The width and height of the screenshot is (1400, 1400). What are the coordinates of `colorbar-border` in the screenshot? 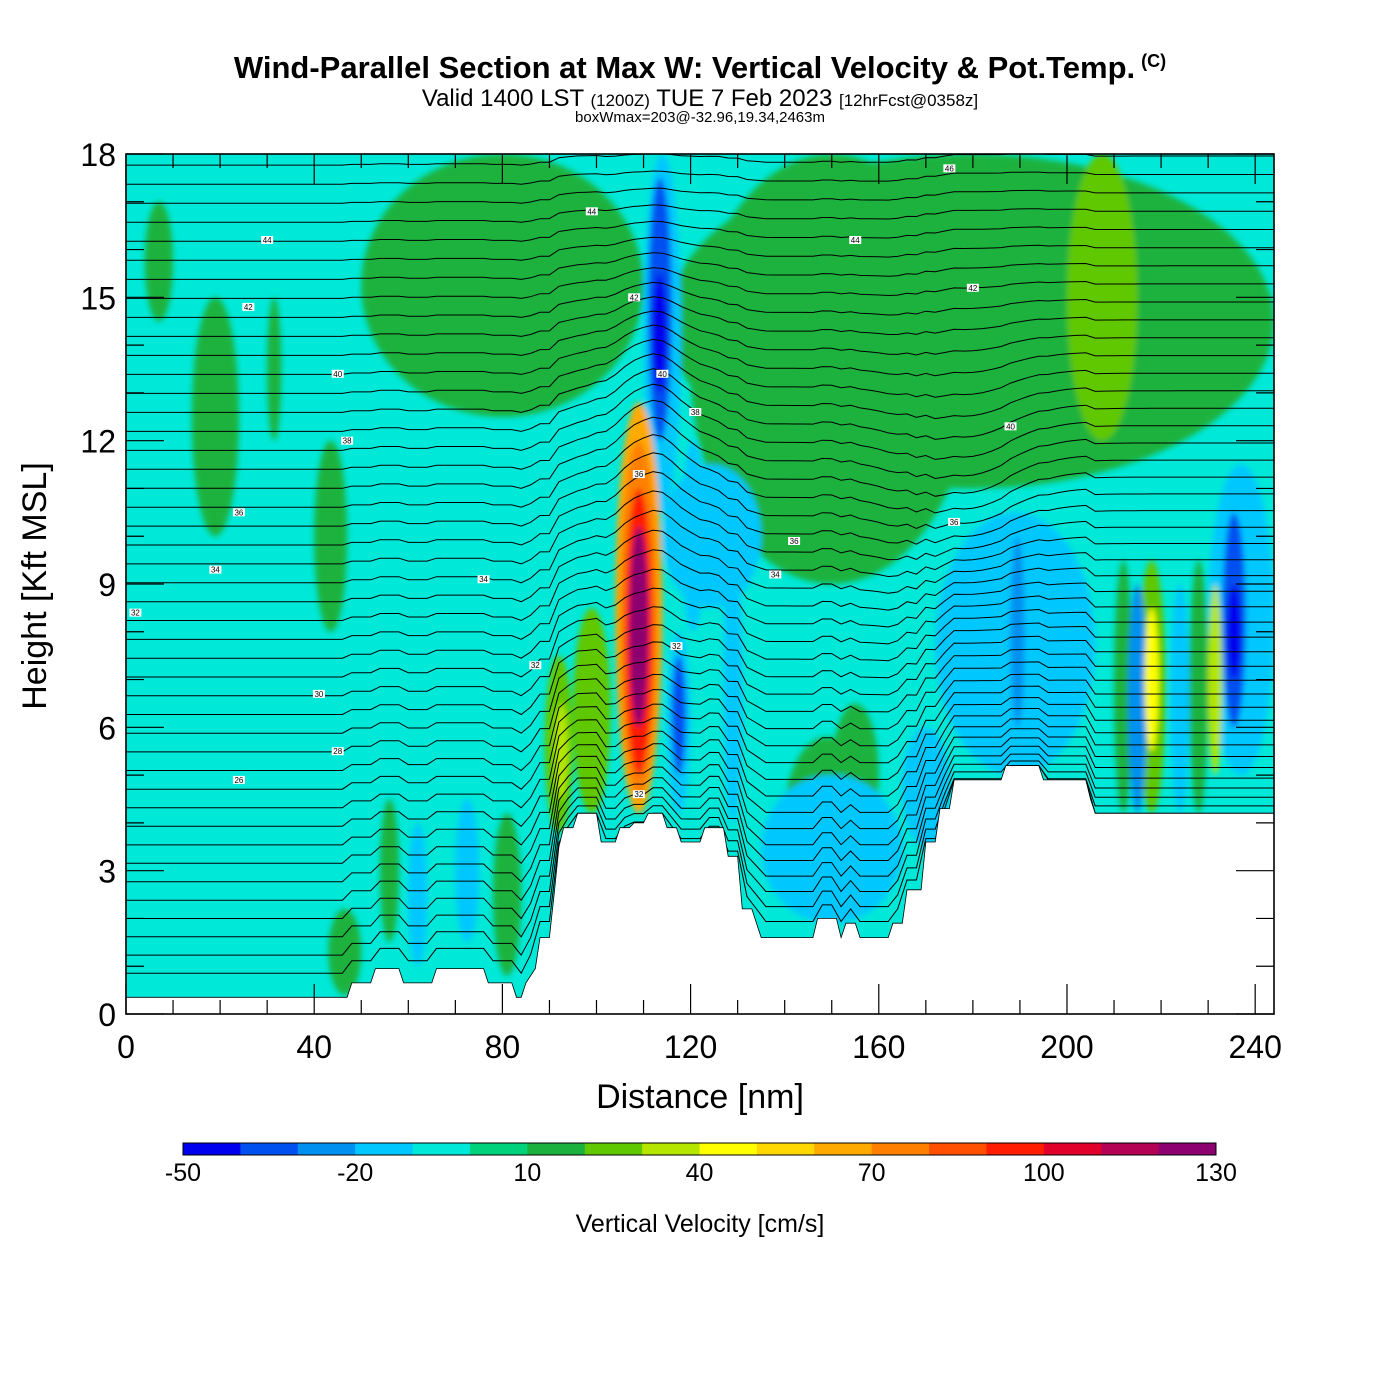 It's located at (699, 1149).